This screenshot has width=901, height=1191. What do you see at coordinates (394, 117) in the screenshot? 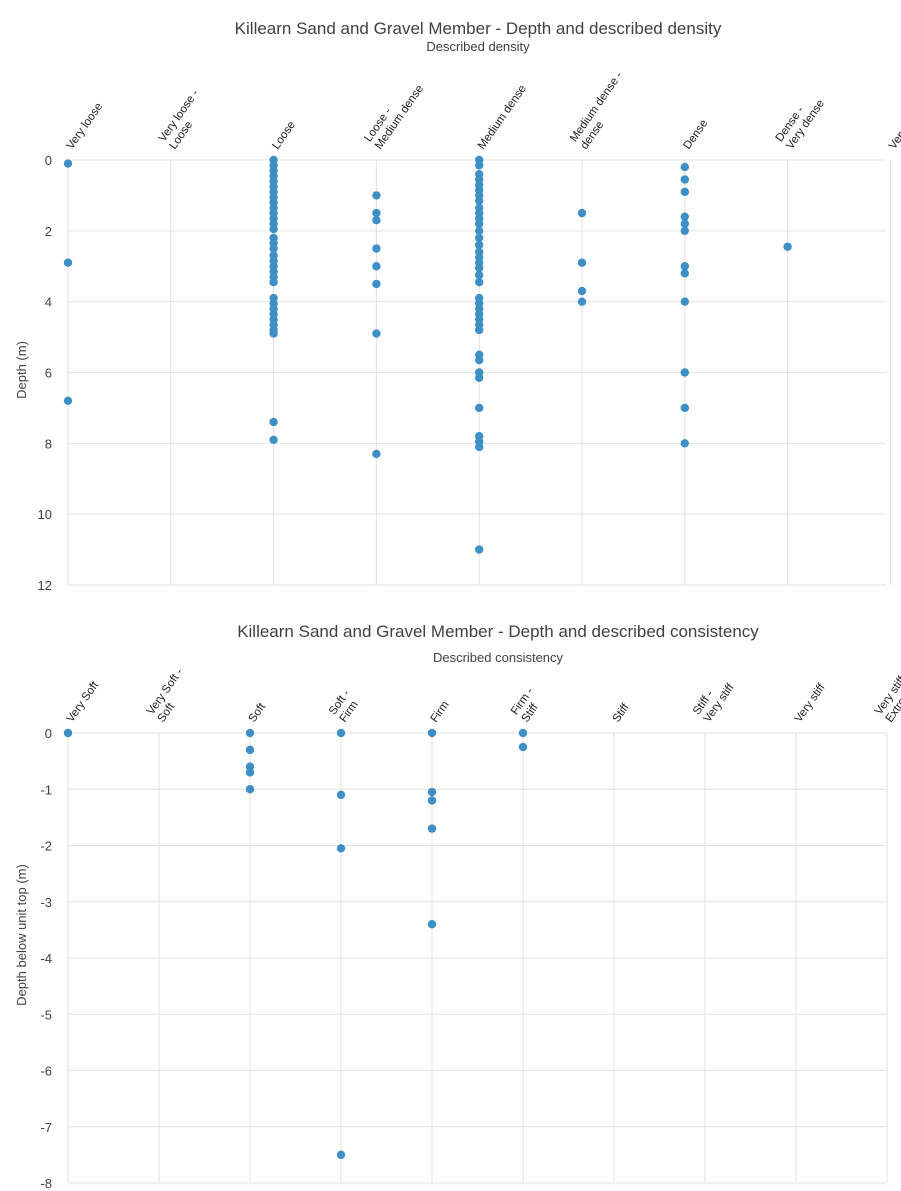
I see `x-category-label: Loose -Medium dense` at bounding box center [394, 117].